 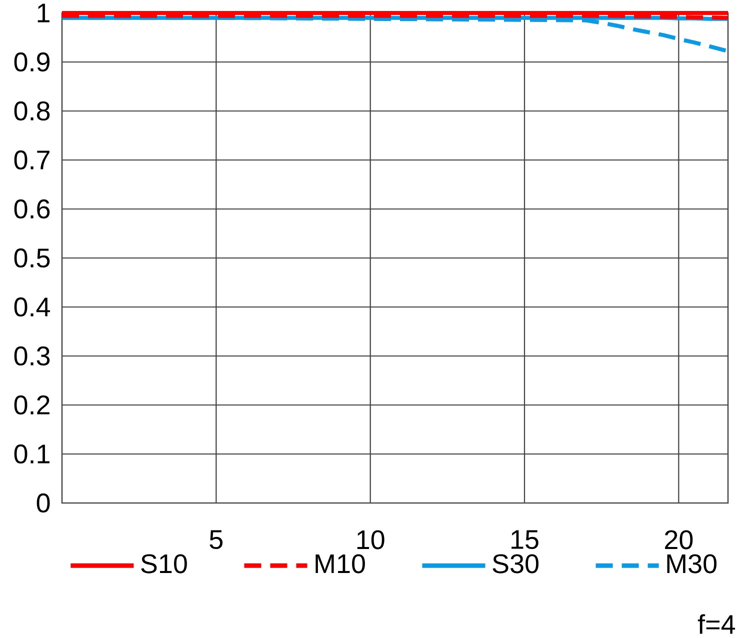 What do you see at coordinates (32, 454) in the screenshot?
I see `y-tick-label: 0.1` at bounding box center [32, 454].